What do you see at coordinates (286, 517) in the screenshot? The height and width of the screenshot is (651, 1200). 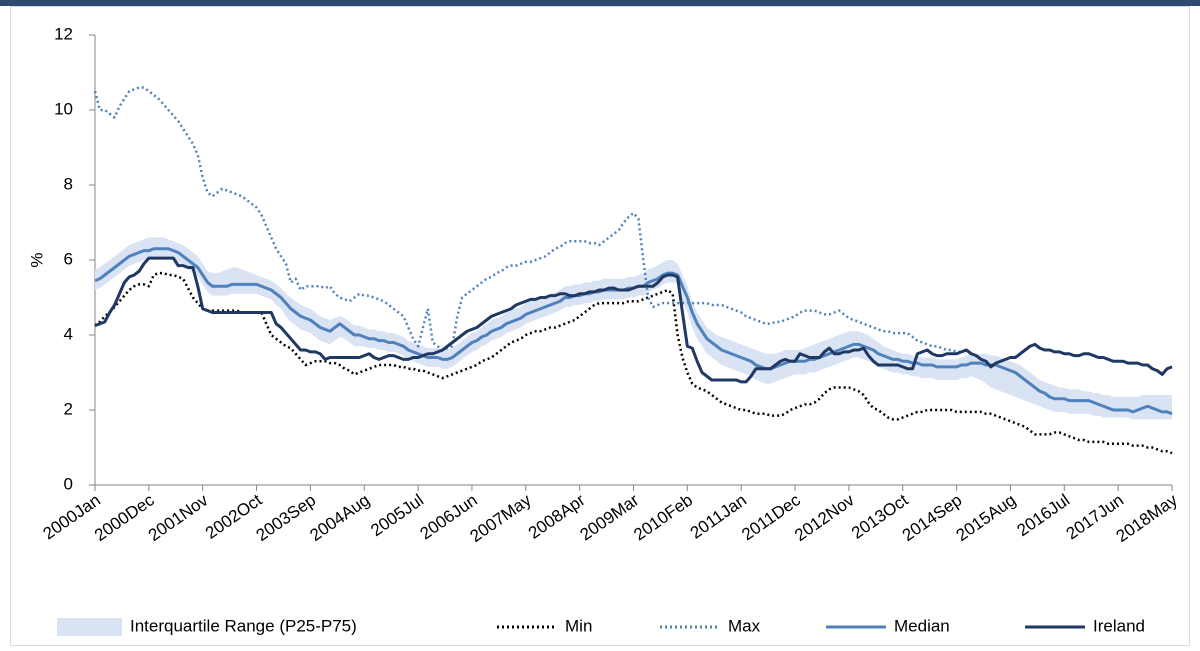 I see `x-tick-label: 2003Sep` at bounding box center [286, 517].